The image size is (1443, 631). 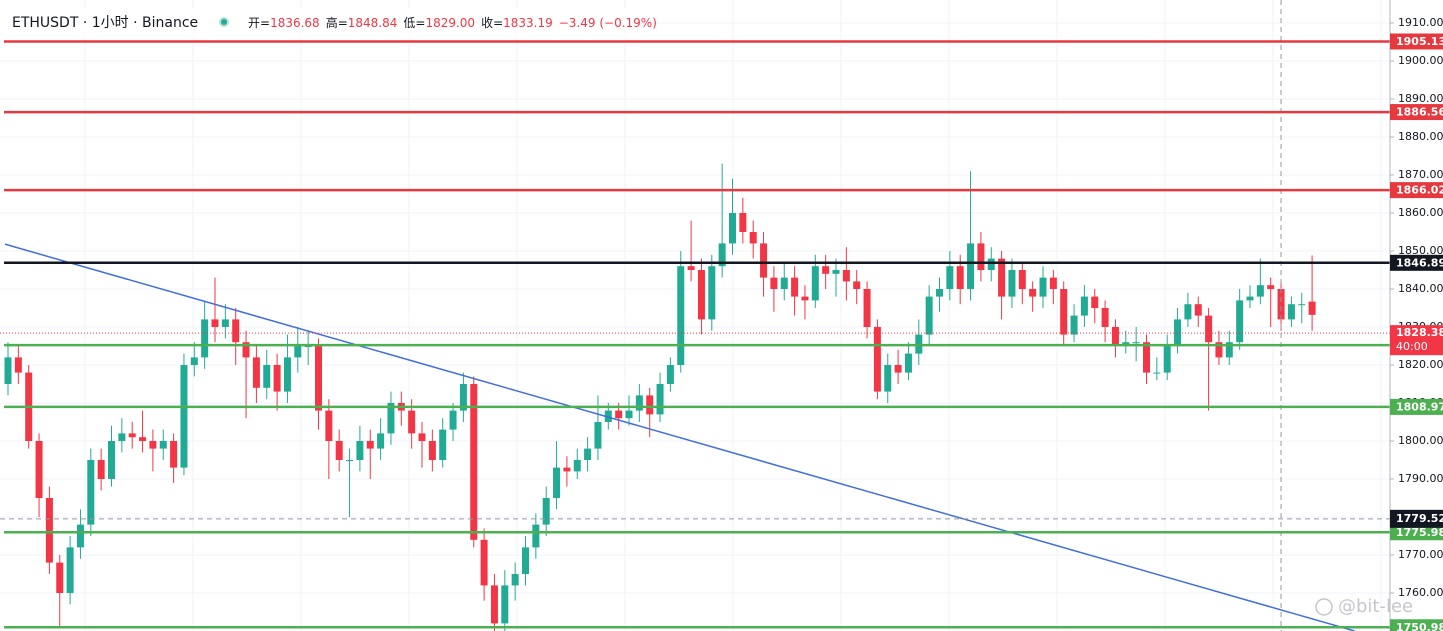 I want to click on value: 1848.84, so click(x=373, y=23).